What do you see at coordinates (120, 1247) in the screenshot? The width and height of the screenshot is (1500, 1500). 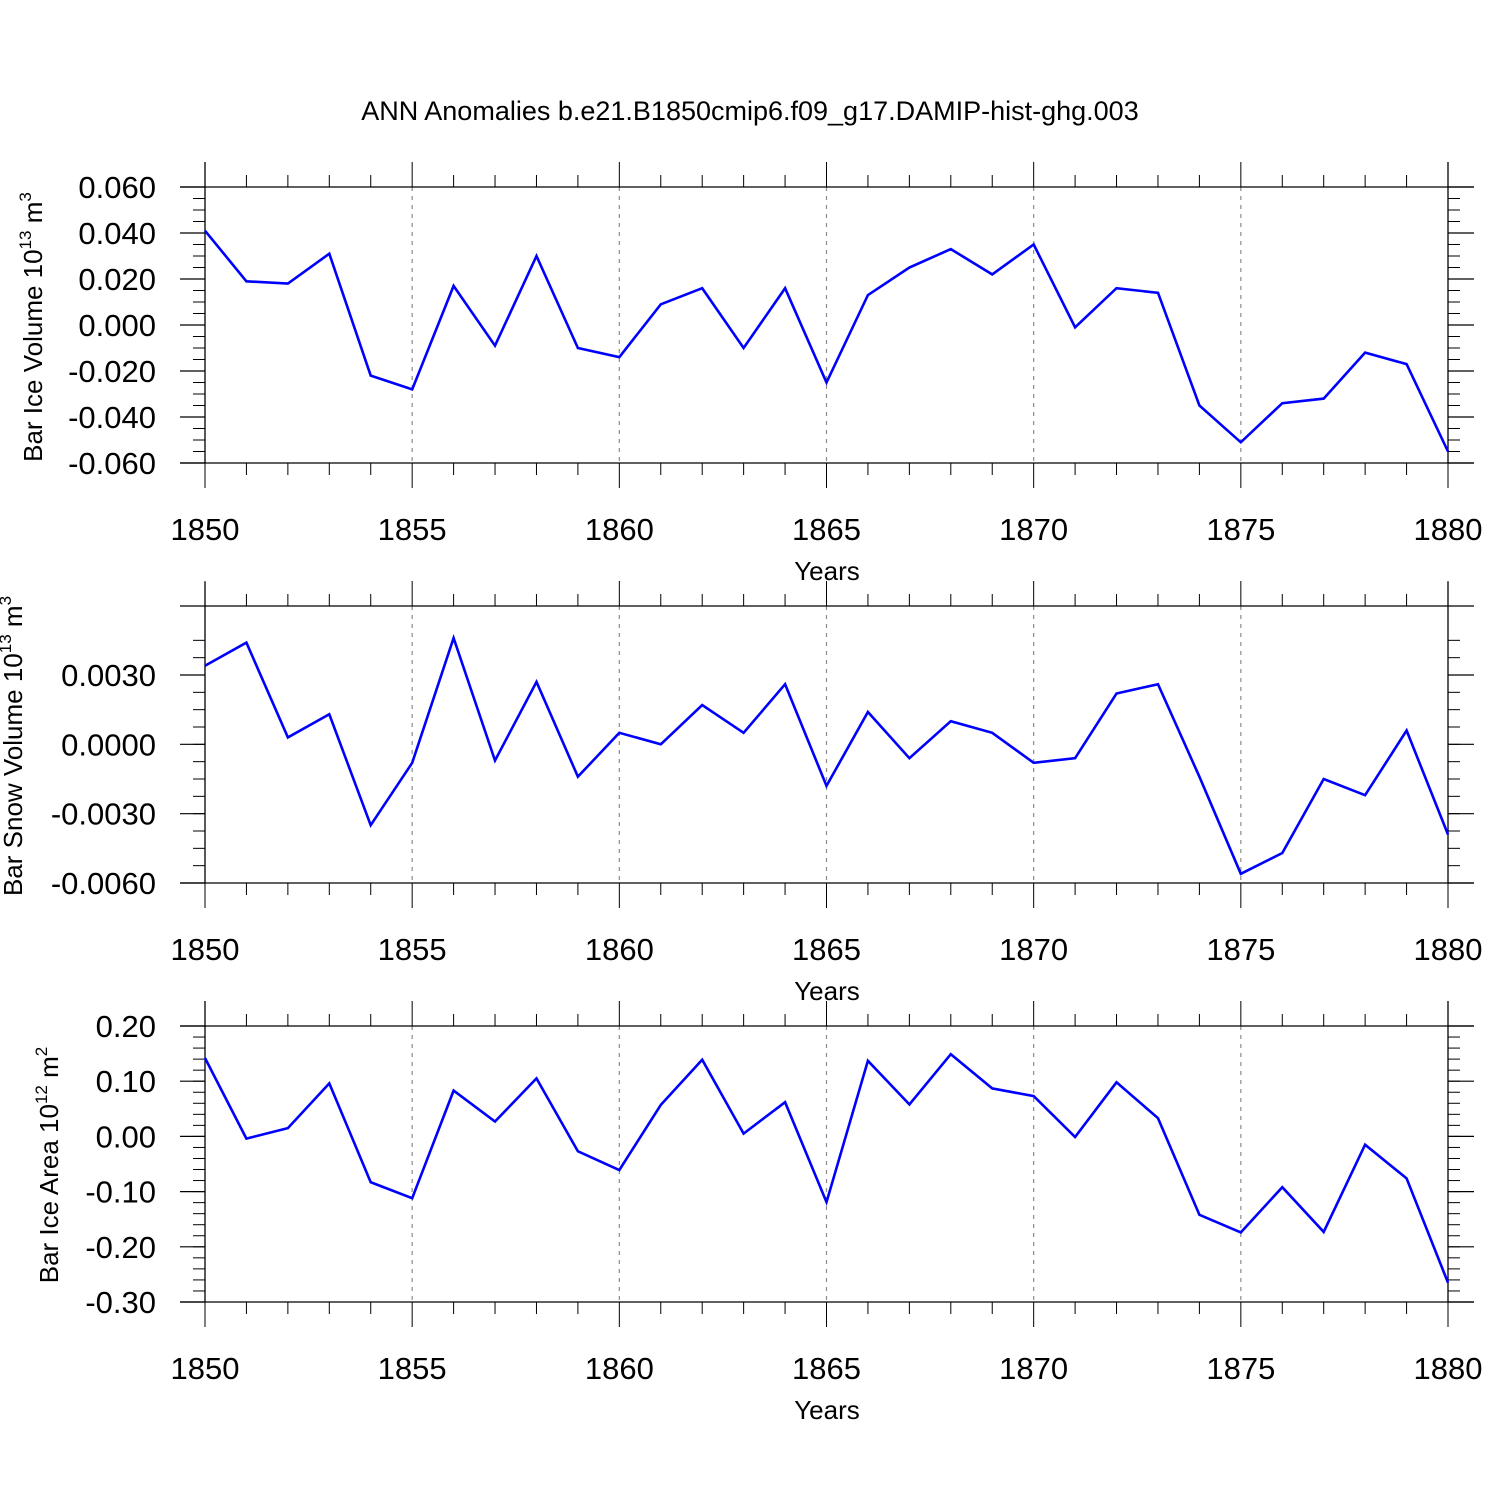 I see `y-tick-label: -0.20` at bounding box center [120, 1247].